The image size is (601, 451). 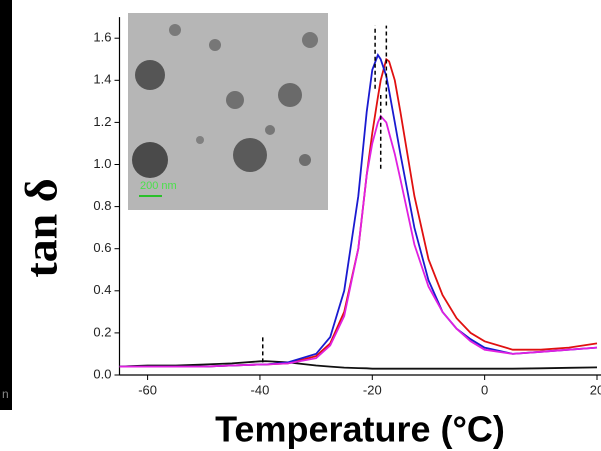 I want to click on side-strip, so click(x=6, y=205).